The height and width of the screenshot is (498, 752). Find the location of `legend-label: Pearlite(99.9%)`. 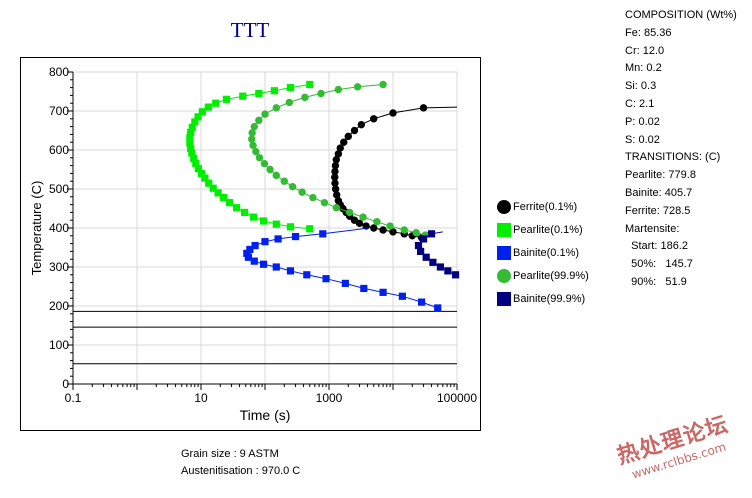

legend-label: Pearlite(99.9%) is located at coordinates (551, 275).